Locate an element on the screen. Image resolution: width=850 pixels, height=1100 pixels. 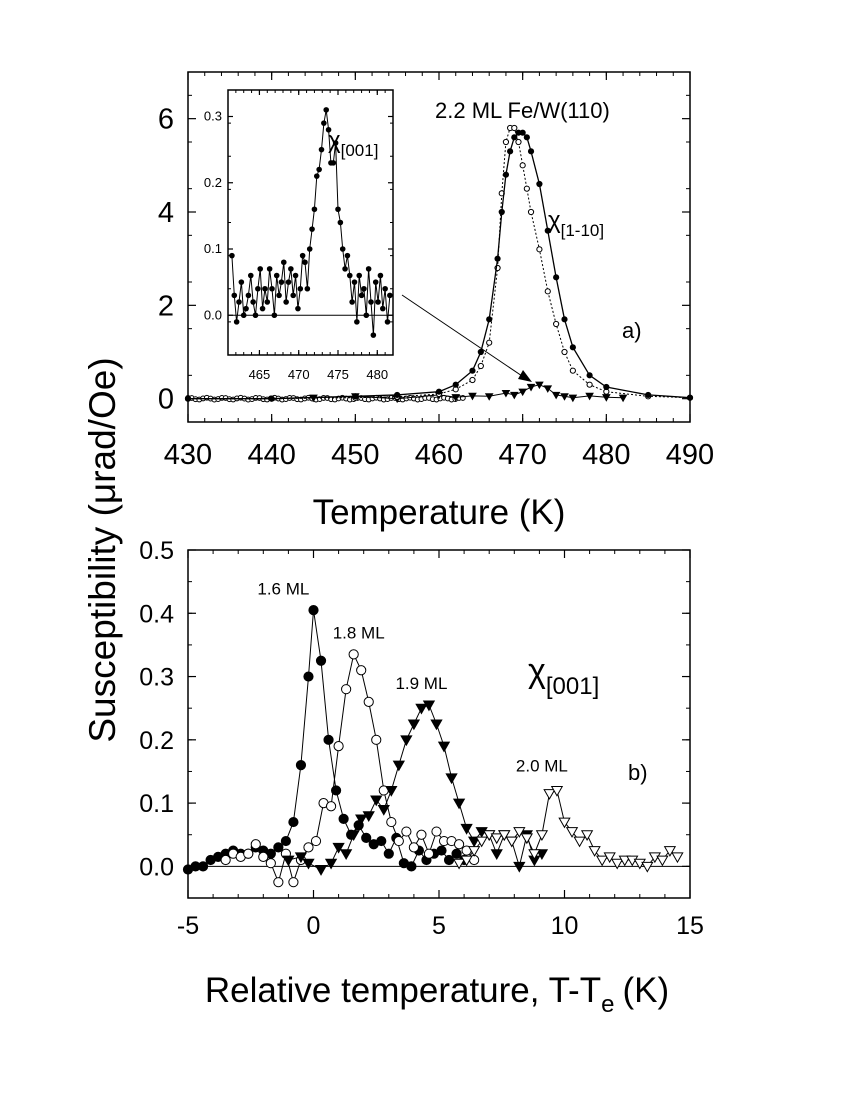
y-tick-label: 0.2 is located at coordinates (213, 182).